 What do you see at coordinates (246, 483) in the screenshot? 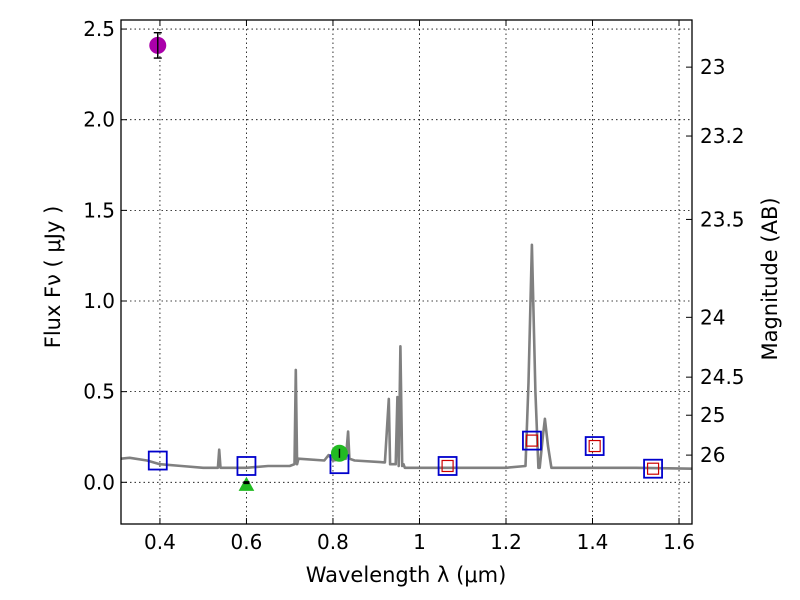
I see `upper-limit-dot` at bounding box center [246, 483].